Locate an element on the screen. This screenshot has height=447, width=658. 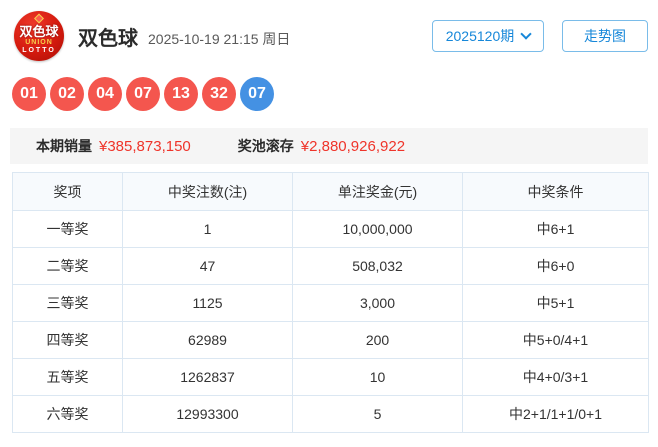
table-cell: 六等奖 is located at coordinates (67, 414).